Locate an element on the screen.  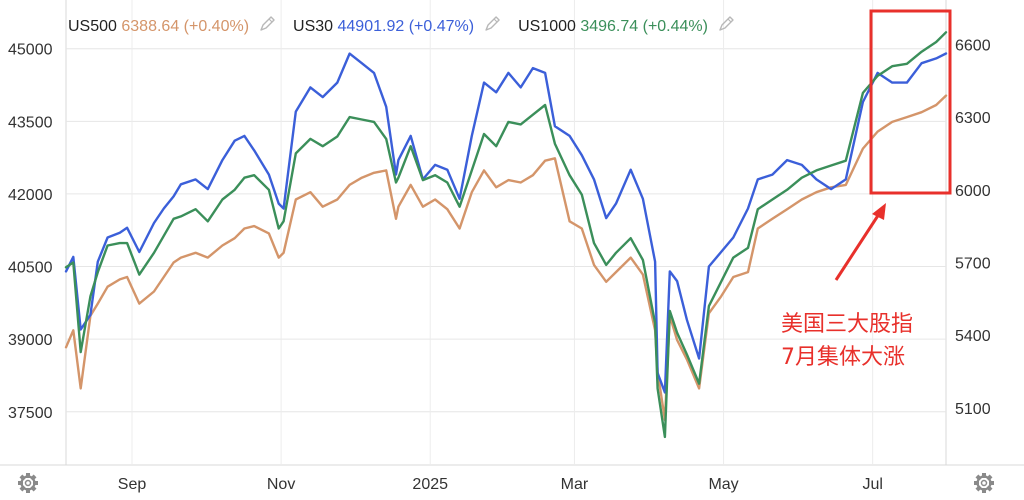
legend-value: 3496.74 is located at coordinates (611, 26).